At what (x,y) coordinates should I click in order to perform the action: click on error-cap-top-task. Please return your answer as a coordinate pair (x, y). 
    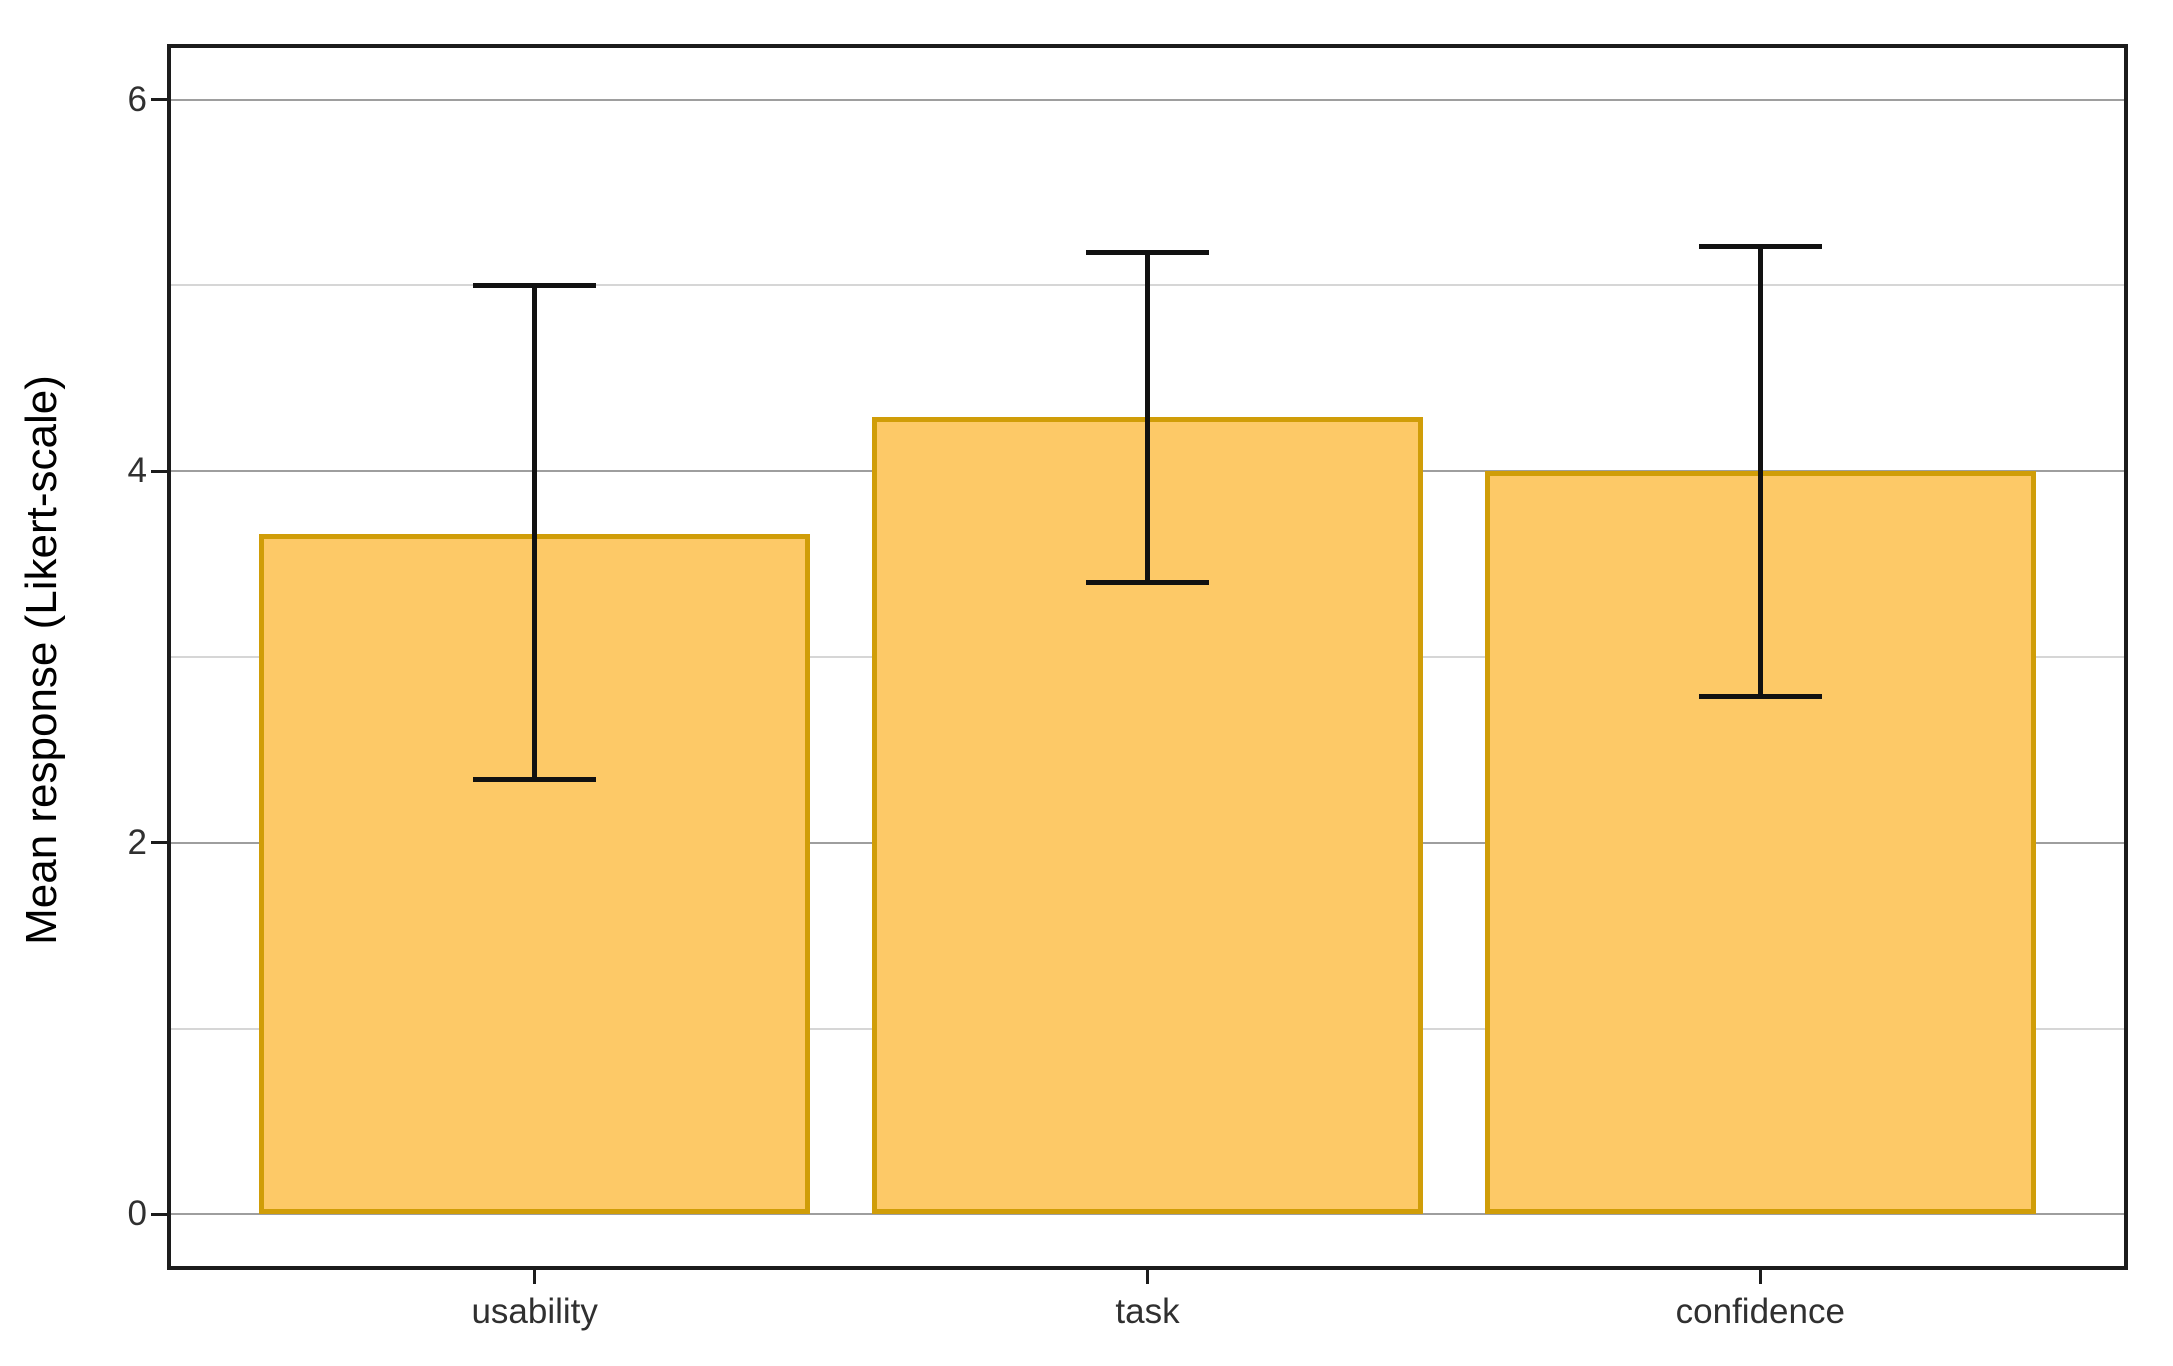
    Looking at the image, I should click on (1147, 252).